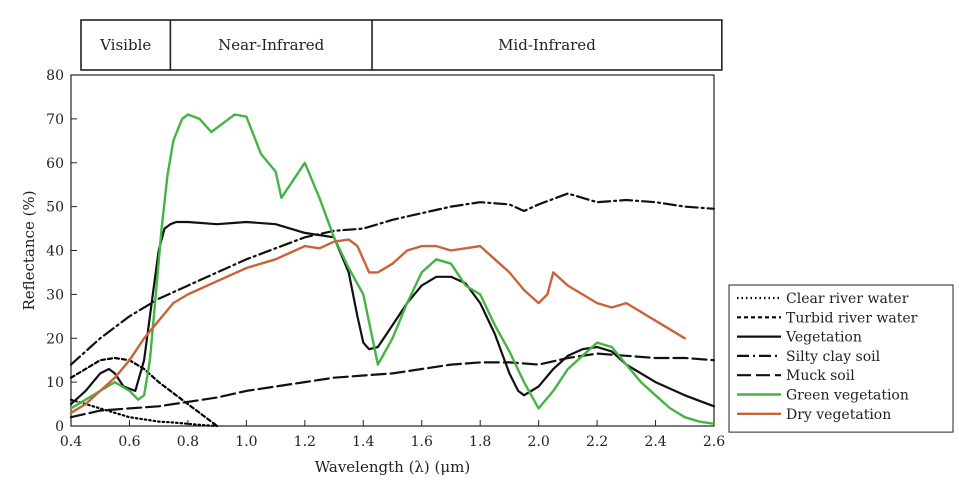  Describe the element at coordinates (539, 442) in the screenshot. I see `x-tick-label: 2.0` at that location.